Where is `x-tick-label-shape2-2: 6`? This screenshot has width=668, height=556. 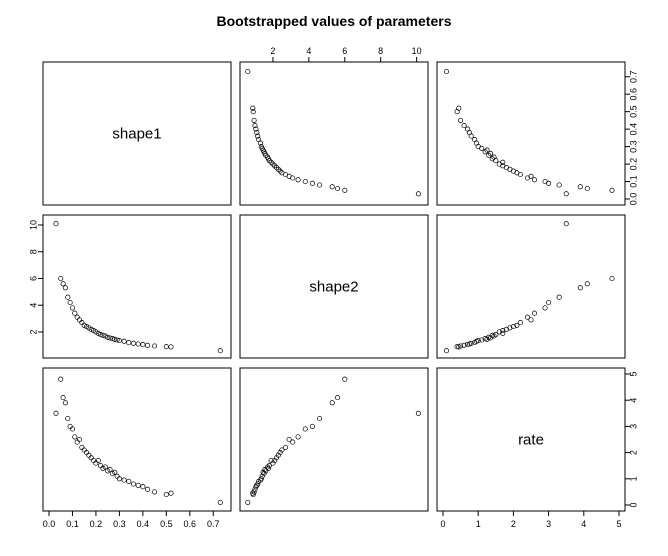 x-tick-label-shape2-2: 6 is located at coordinates (344, 51).